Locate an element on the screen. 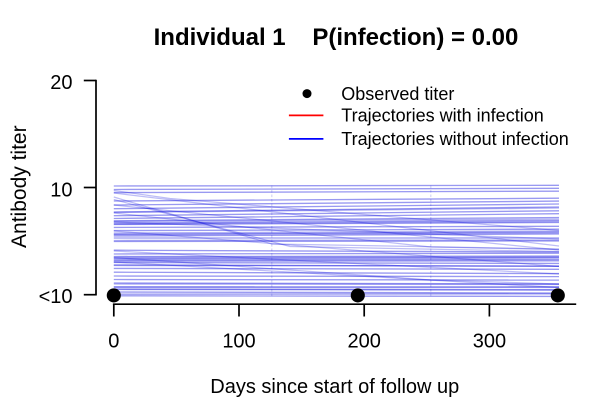  svg-text: 300 is located at coordinates (489, 342).